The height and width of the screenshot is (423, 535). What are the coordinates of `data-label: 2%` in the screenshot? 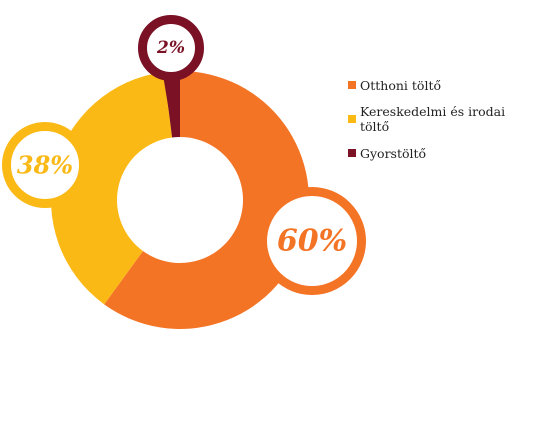 It's located at (170, 48).